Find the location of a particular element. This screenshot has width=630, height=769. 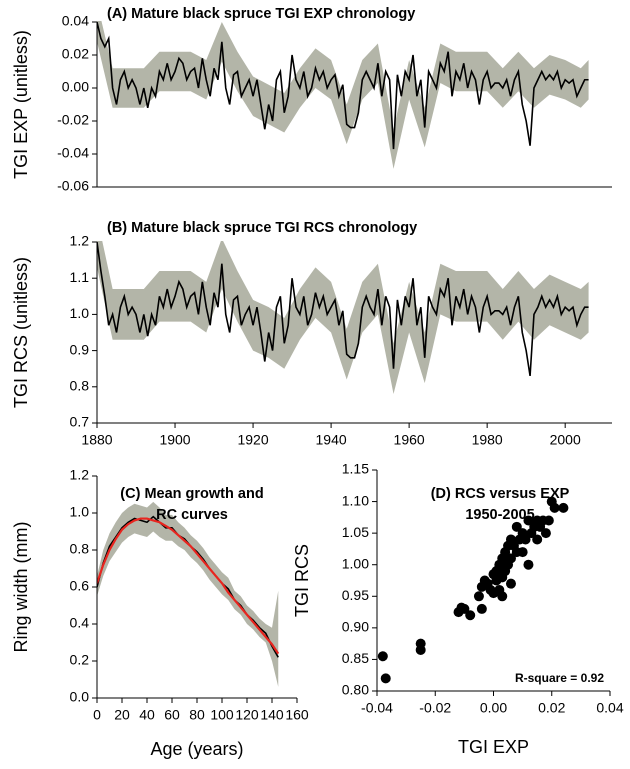

y-tick-label: 0.90 is located at coordinates (355, 627).